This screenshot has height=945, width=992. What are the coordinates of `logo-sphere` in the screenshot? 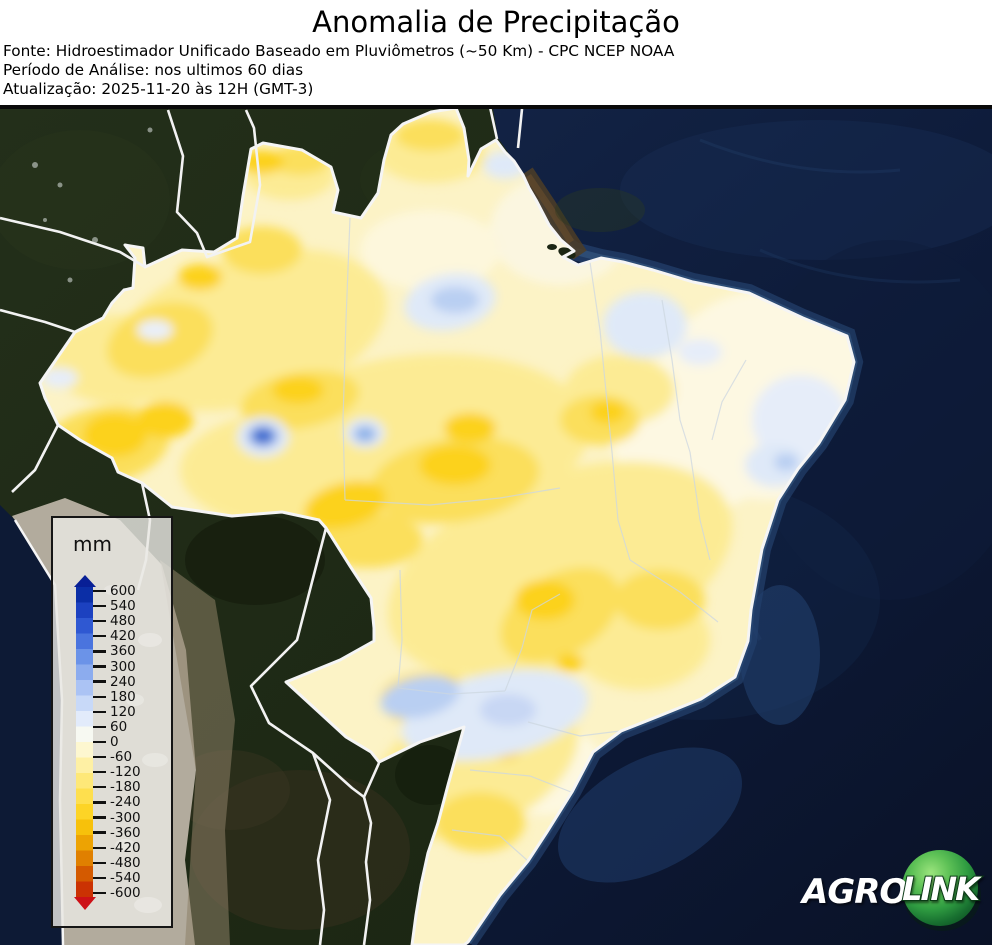 It's located at (940, 888).